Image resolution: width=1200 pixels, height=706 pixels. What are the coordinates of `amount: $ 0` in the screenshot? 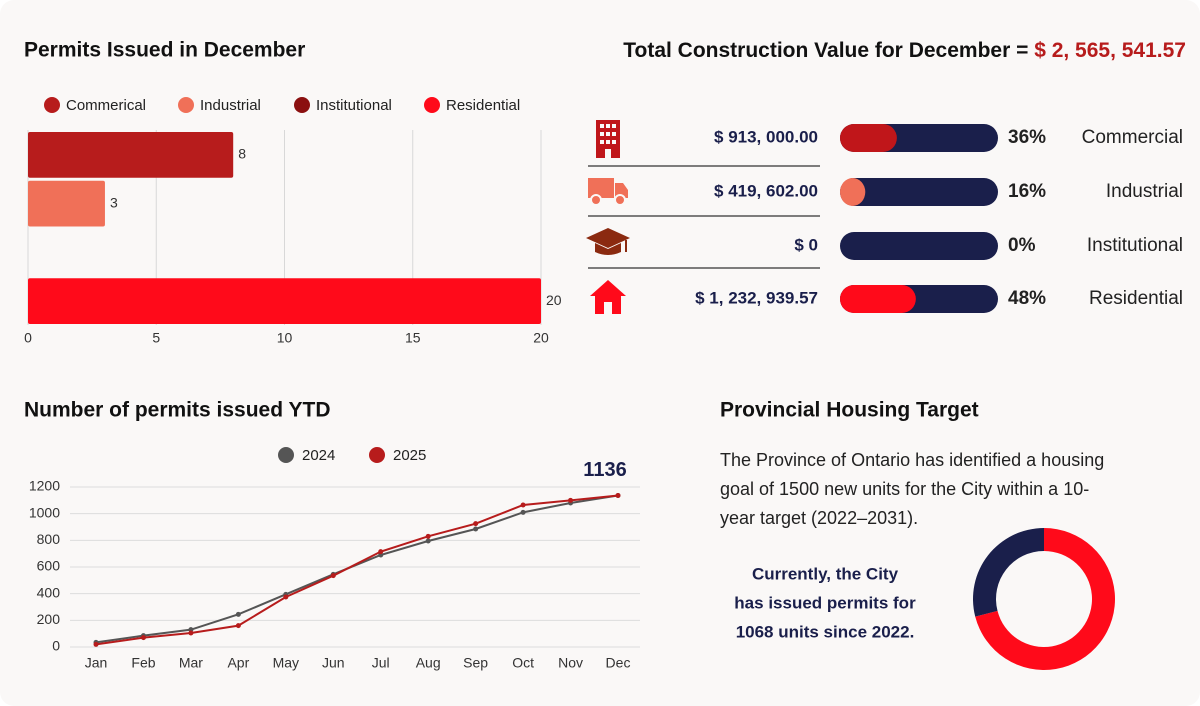 It's located at (806, 244).